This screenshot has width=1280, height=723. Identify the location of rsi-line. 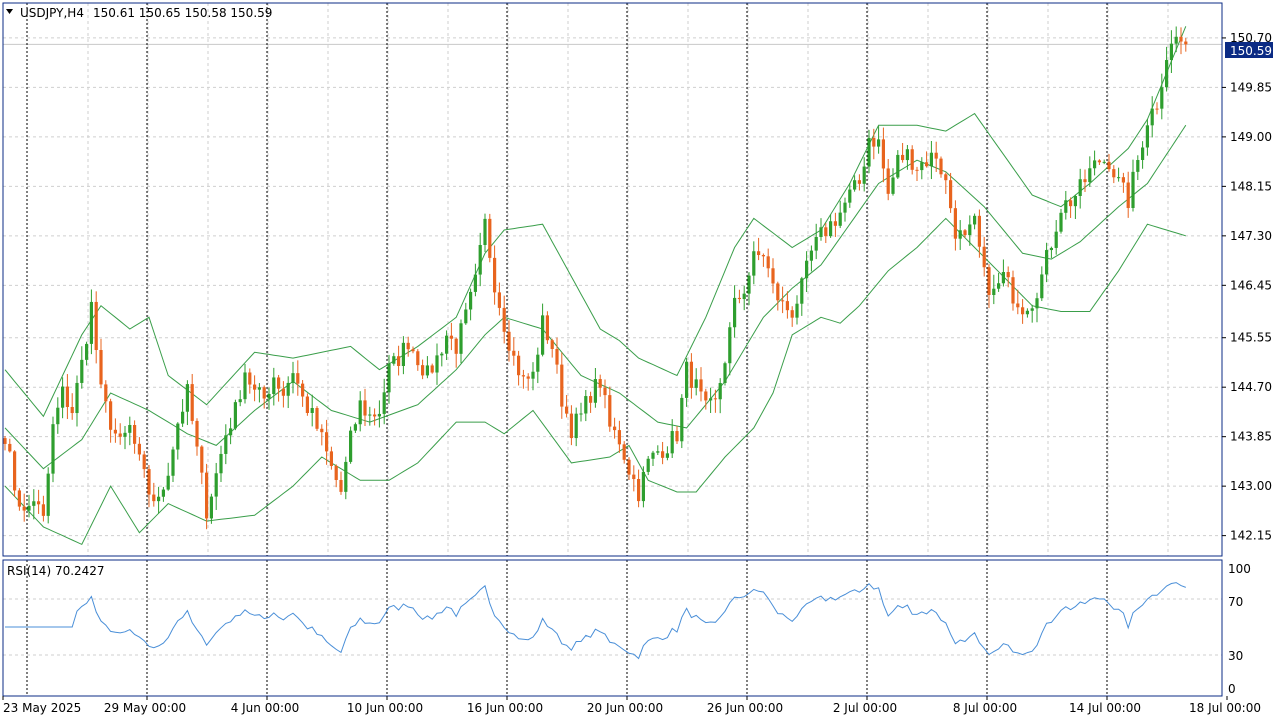
(595, 621).